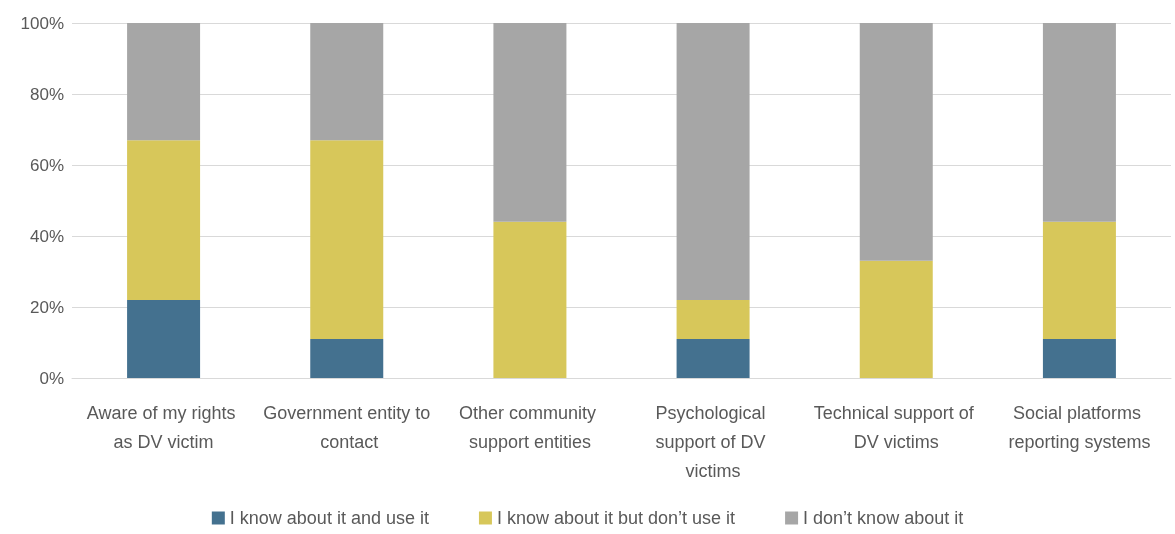 The image size is (1175, 534). What do you see at coordinates (896, 427) in the screenshot?
I see `x-tick-label: Technical support of DV victims` at bounding box center [896, 427].